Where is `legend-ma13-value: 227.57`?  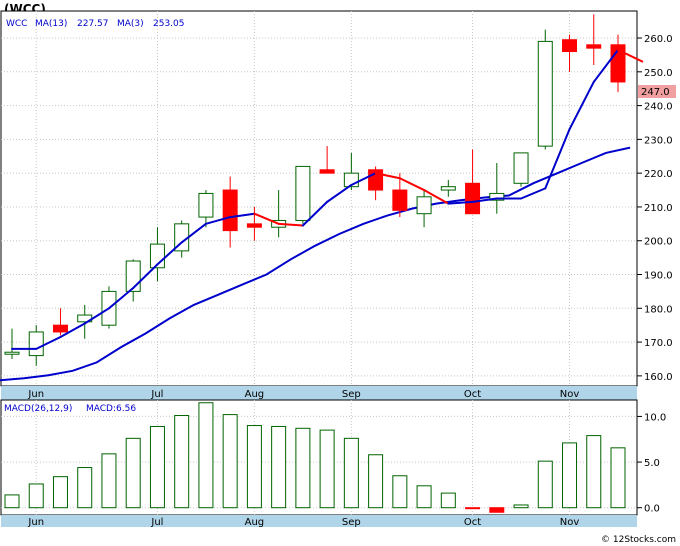 legend-ma13-value: 227.57 is located at coordinates (93, 24).